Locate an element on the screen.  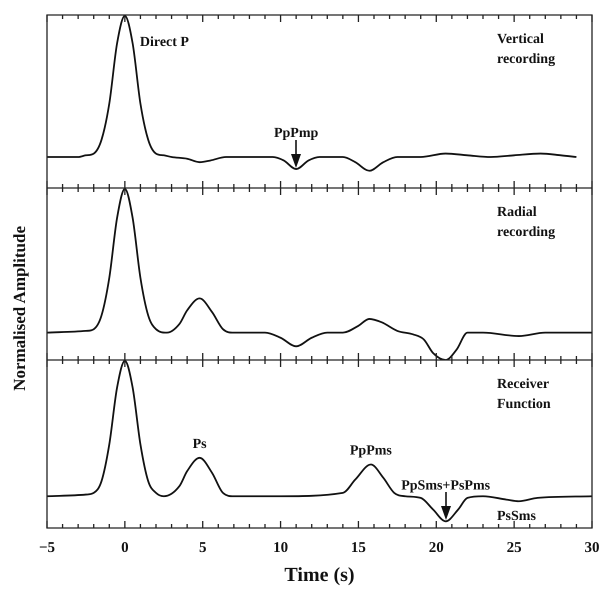
annotation: Receiver Function is located at coordinates (524, 394).